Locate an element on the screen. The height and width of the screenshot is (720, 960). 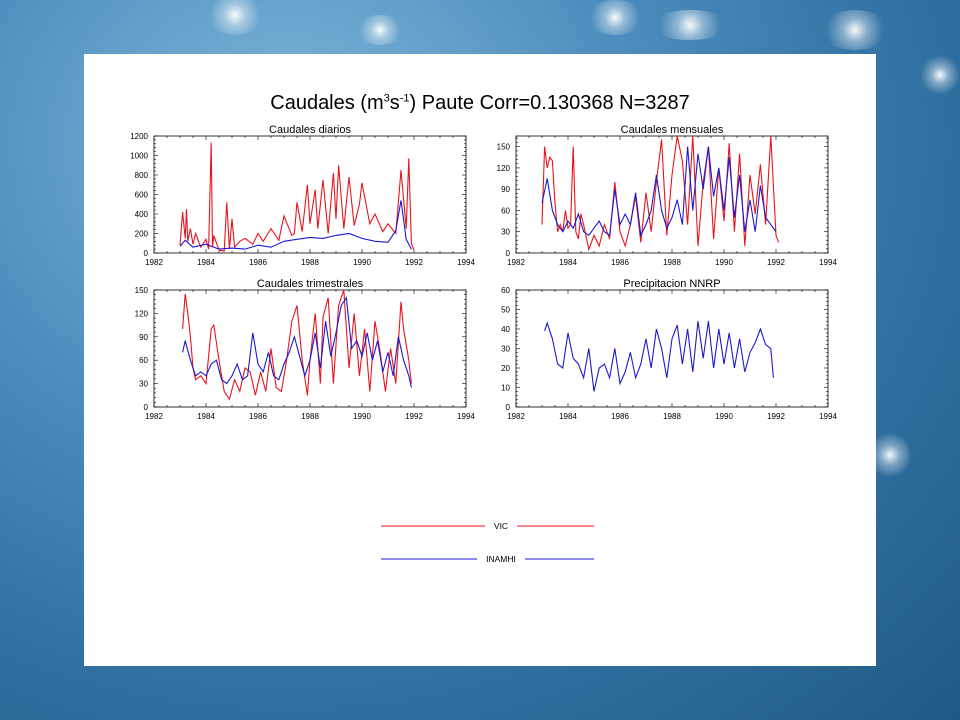
y-tick-label: 50 is located at coordinates (505, 310).